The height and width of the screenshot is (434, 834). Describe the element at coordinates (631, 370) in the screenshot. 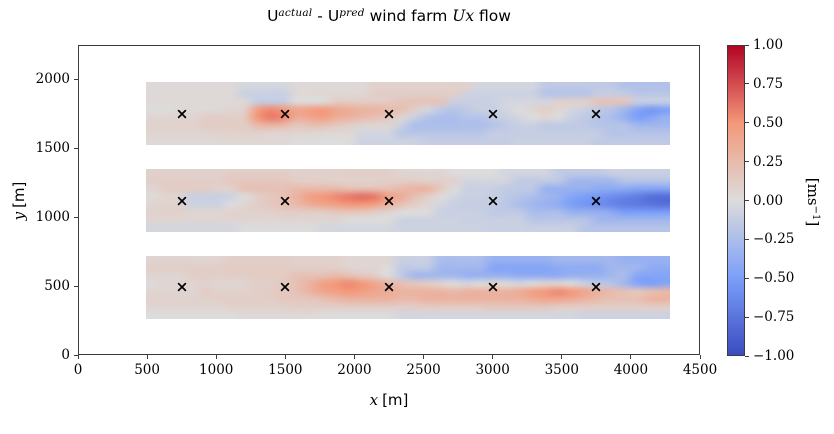

I see `x-axis-tick-label: 4000` at that location.